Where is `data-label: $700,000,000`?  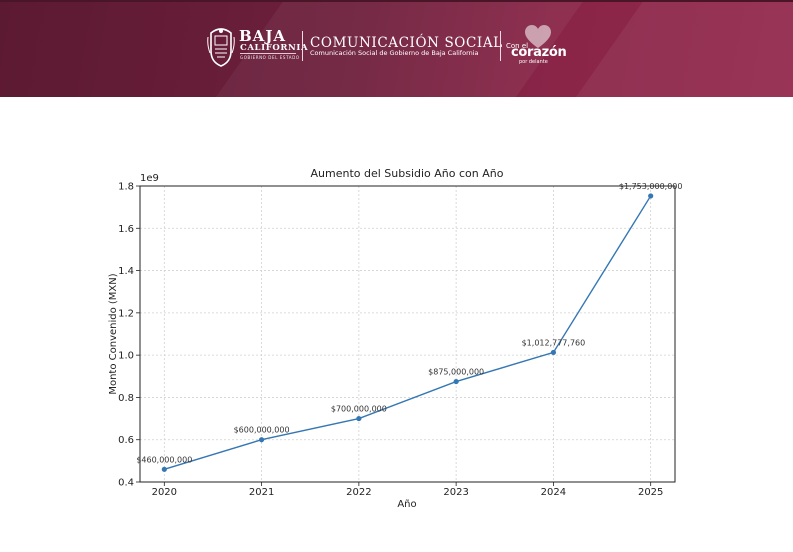 data-label: $700,000,000 is located at coordinates (359, 409).